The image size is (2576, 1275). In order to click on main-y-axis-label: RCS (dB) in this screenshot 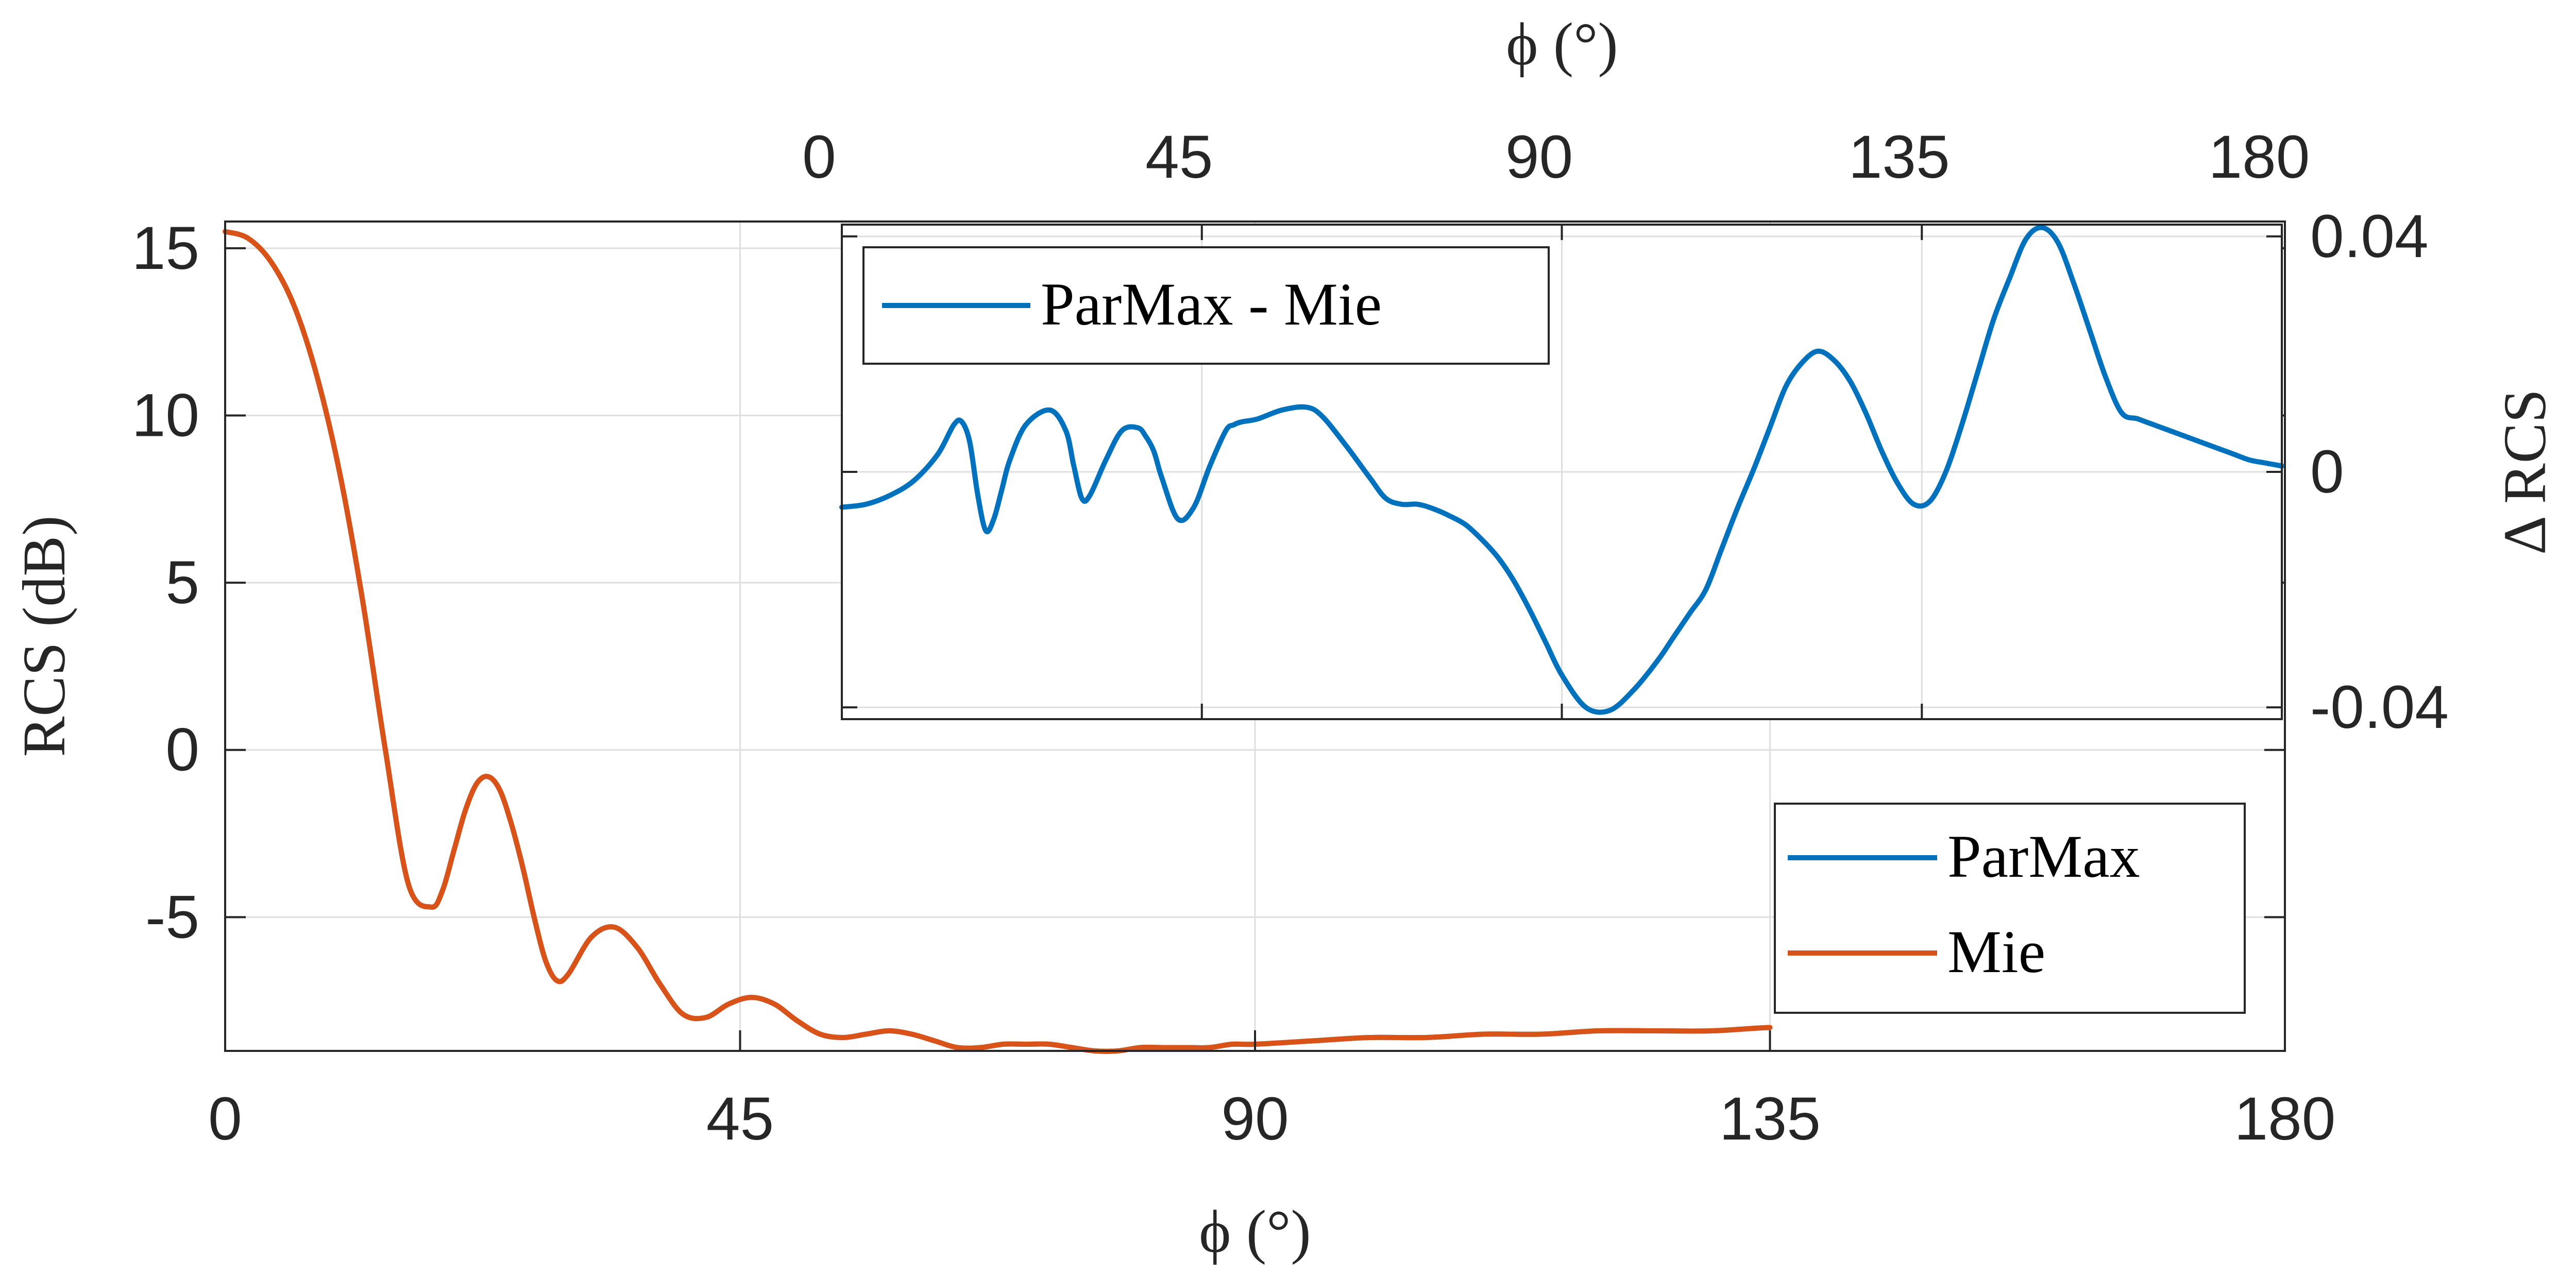, I will do `click(44, 636)`.